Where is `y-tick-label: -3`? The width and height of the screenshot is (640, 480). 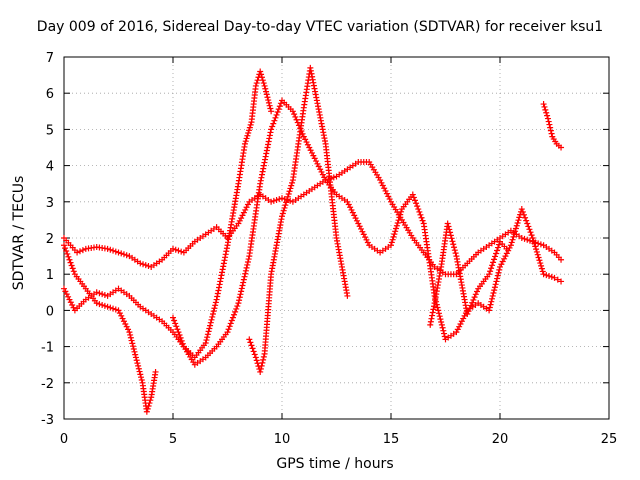
y-tick-label: -3 is located at coordinates (47, 420).